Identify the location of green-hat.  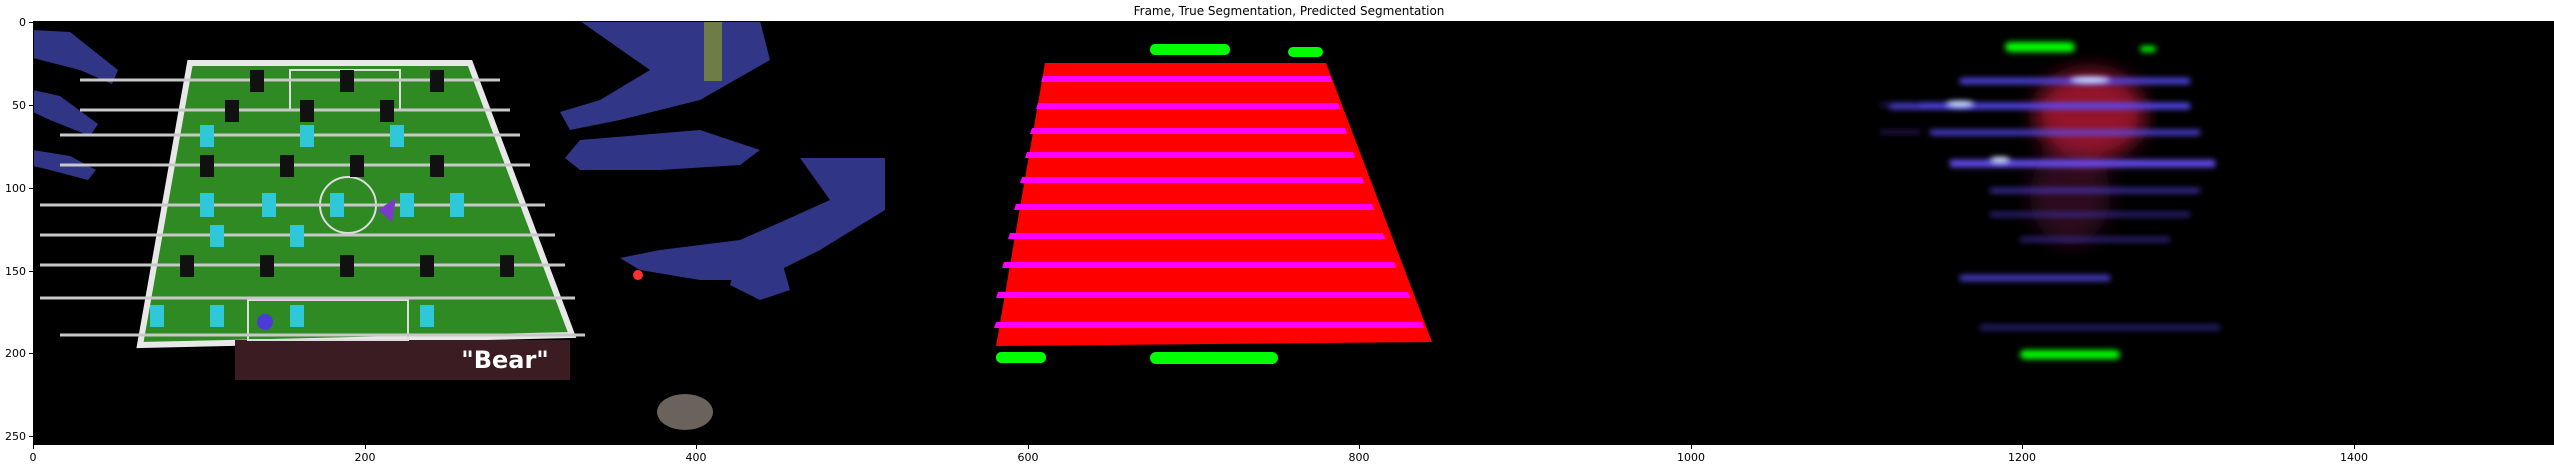
(713, 51).